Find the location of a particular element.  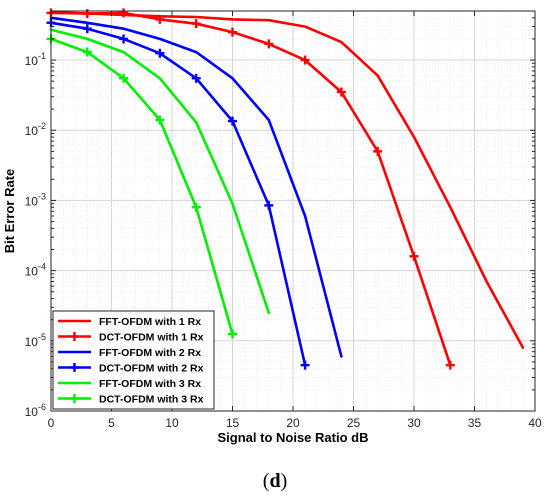

y-axis-label: Bit Error Rate is located at coordinates (9, 211).